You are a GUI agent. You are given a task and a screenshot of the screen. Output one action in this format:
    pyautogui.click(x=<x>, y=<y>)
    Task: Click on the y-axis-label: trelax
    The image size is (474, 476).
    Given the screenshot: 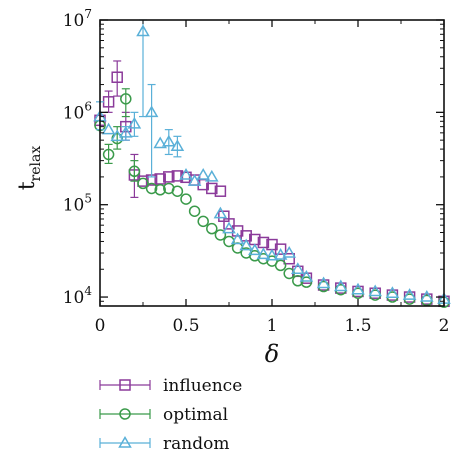 What is the action you would take?
    pyautogui.click(x=29, y=168)
    